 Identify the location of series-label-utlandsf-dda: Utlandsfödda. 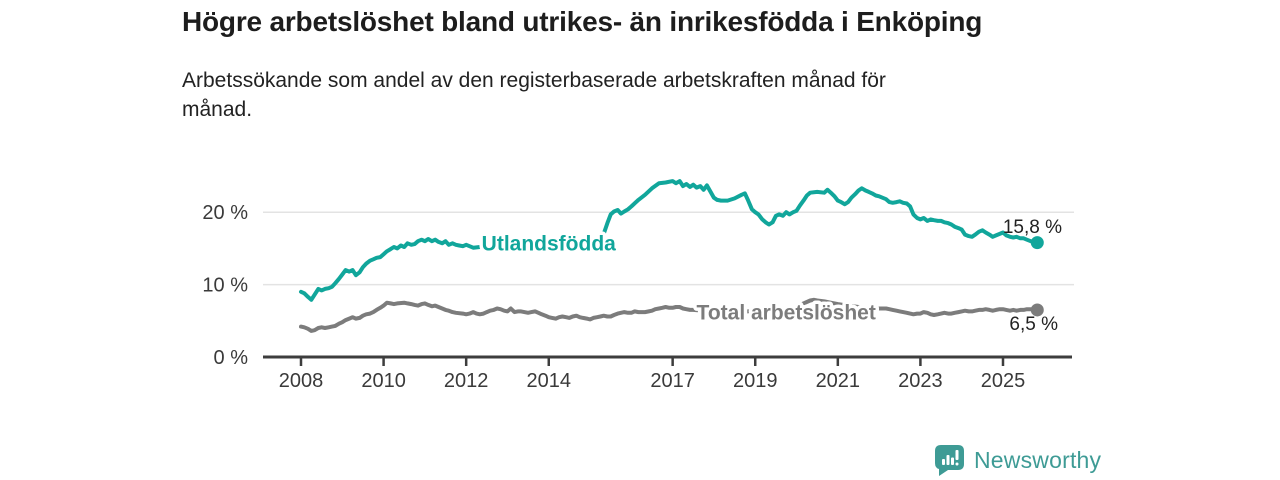
(549, 243).